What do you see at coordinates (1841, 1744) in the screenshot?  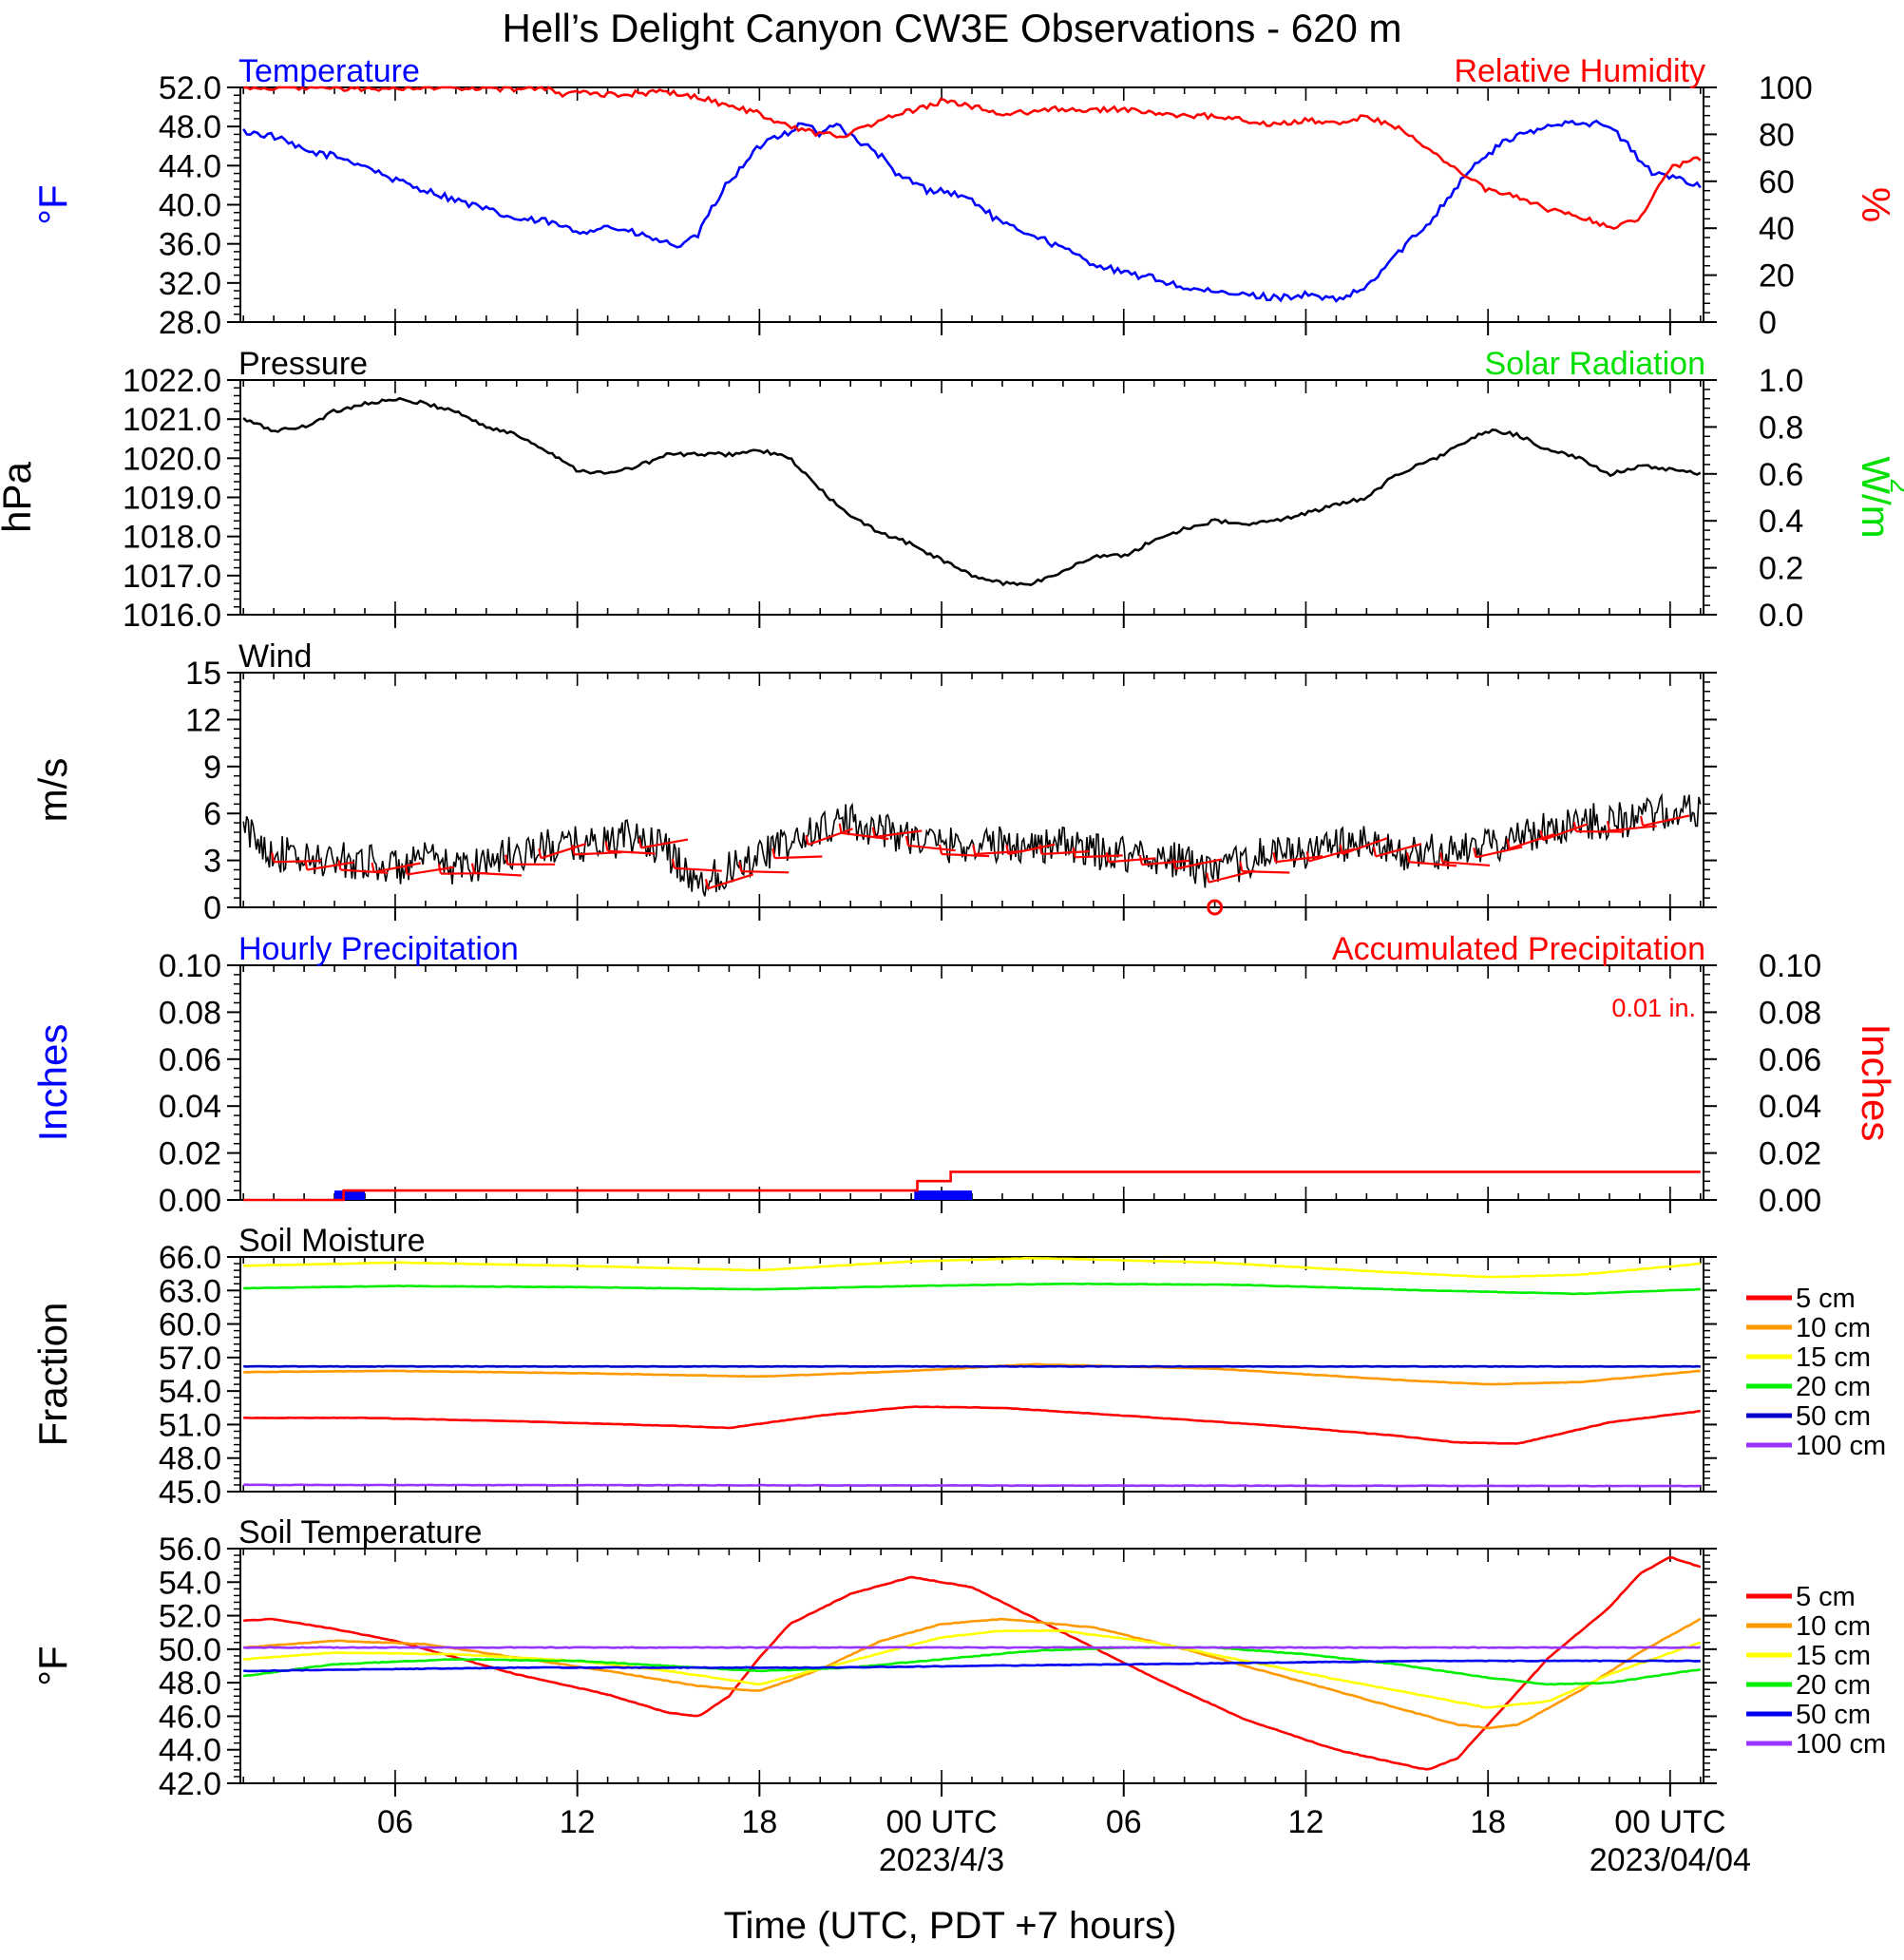 I see `legend-label: 100 cm` at bounding box center [1841, 1744].